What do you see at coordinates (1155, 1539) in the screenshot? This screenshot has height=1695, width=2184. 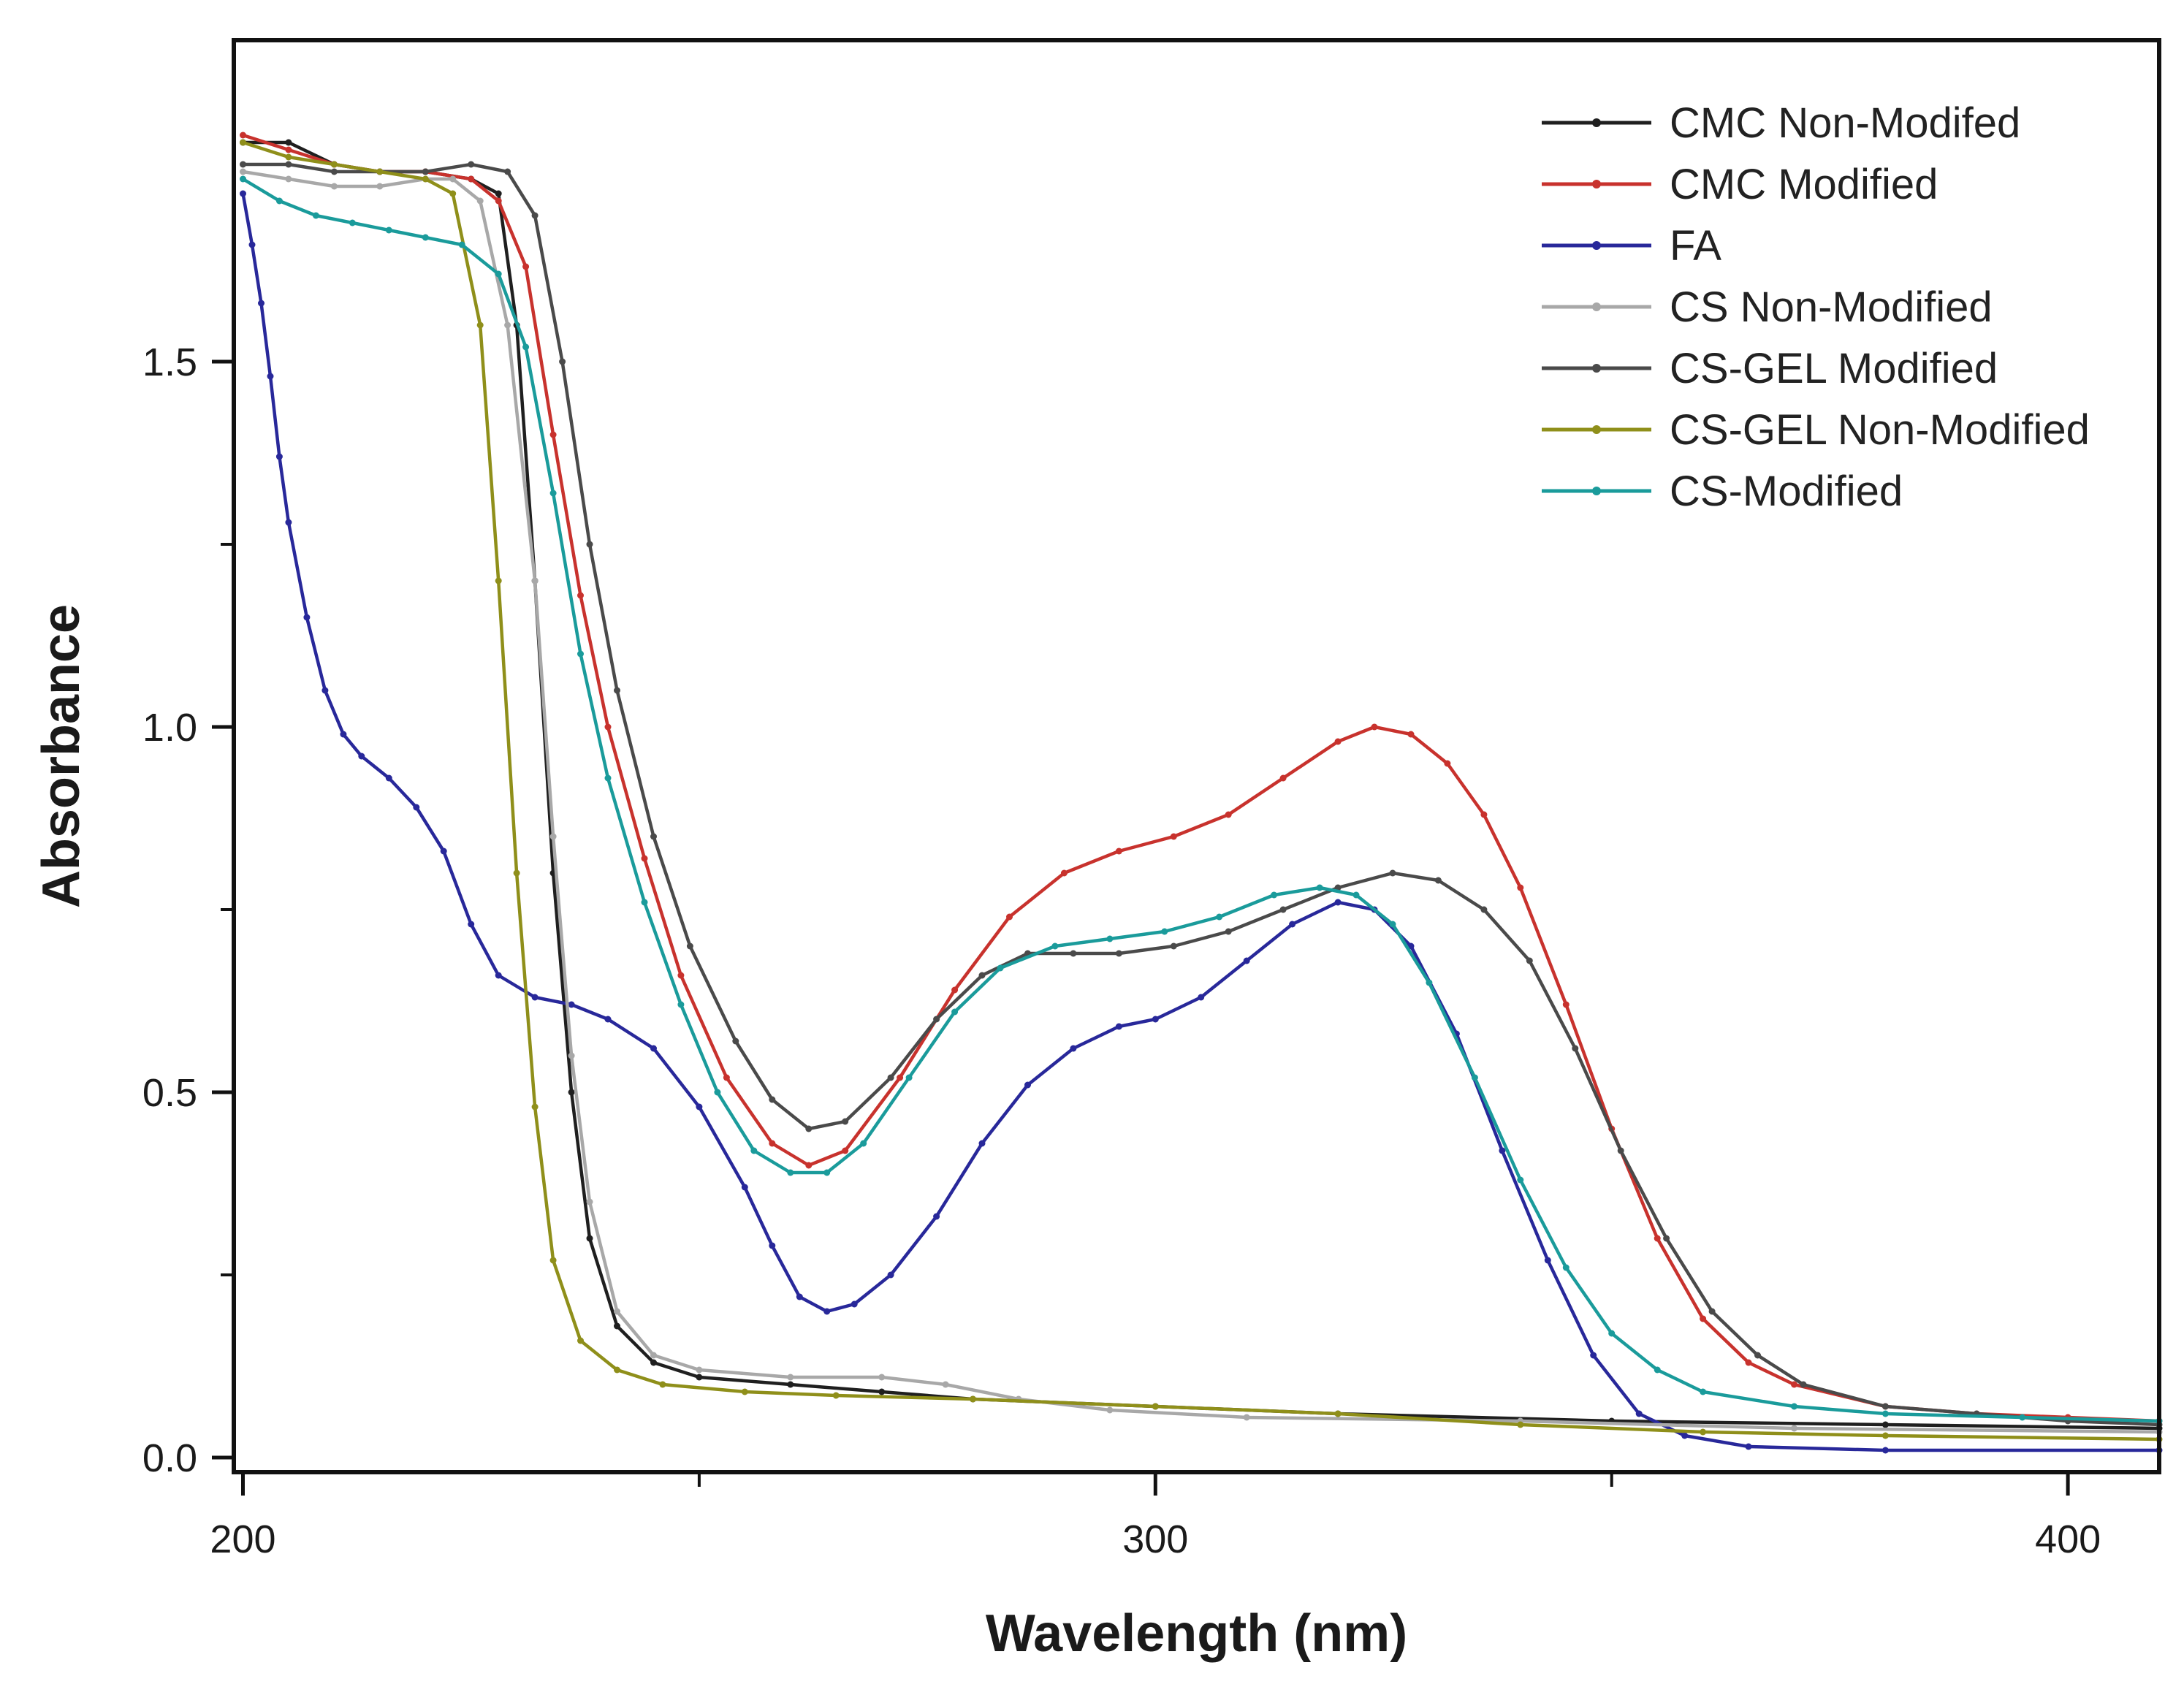 I see `x-tick-label: 300` at bounding box center [1155, 1539].